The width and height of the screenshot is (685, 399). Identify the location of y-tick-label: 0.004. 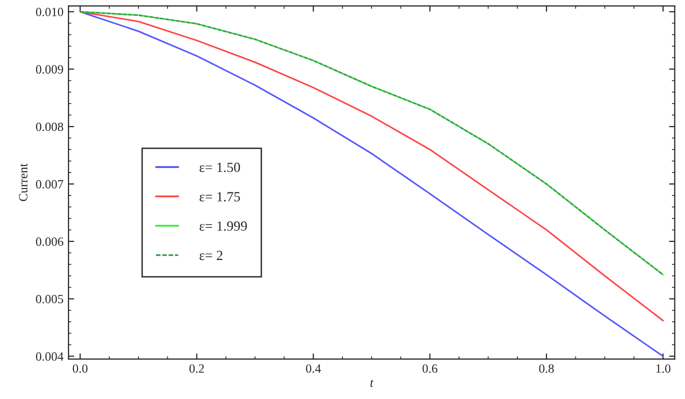
(50, 356).